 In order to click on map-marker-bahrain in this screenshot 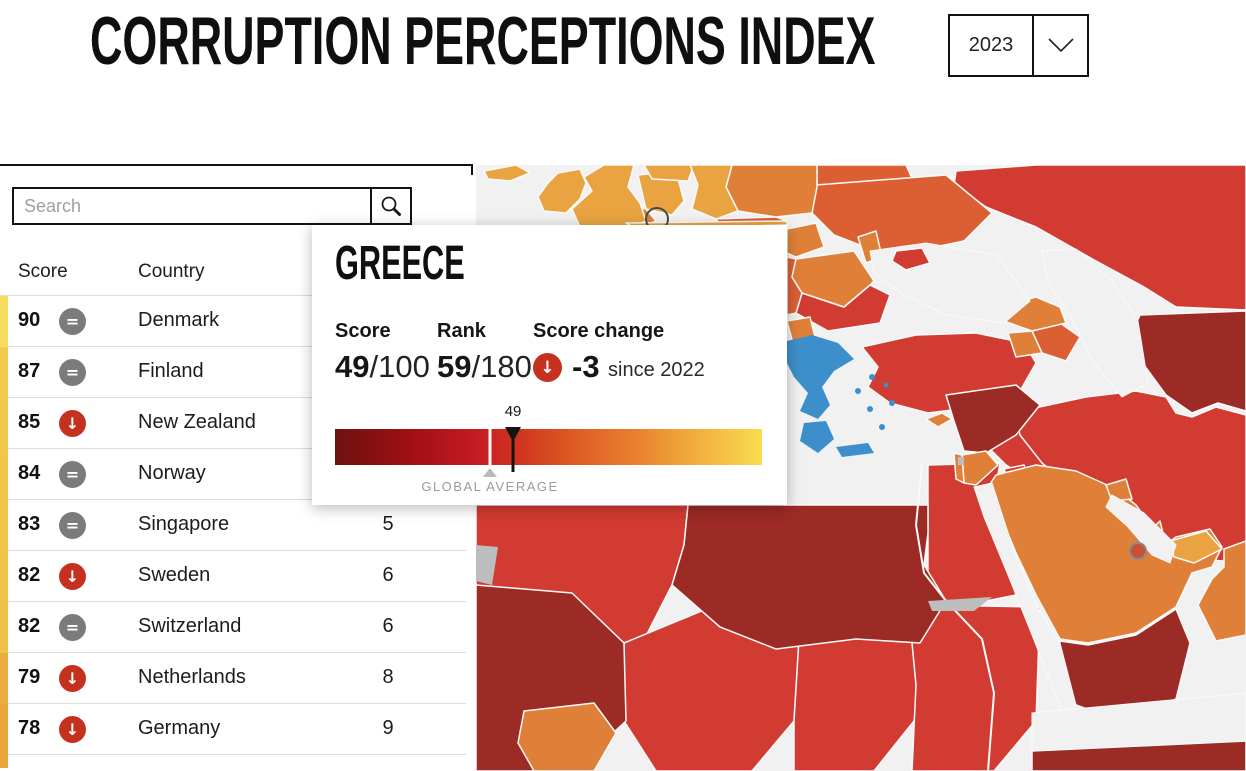, I will do `click(1138, 551)`.